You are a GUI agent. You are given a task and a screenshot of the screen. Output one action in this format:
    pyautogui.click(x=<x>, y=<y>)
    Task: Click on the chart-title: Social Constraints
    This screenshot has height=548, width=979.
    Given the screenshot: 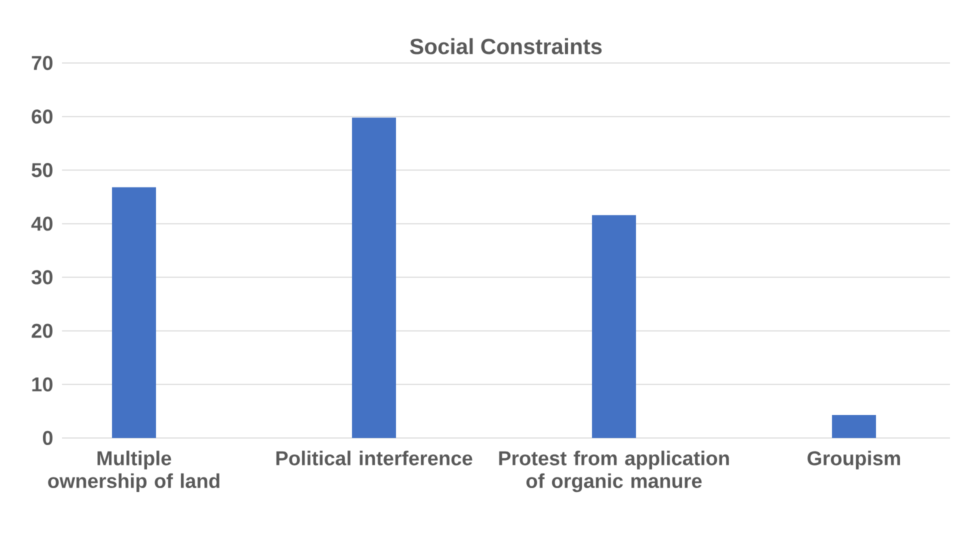 What is the action you would take?
    pyautogui.click(x=506, y=46)
    